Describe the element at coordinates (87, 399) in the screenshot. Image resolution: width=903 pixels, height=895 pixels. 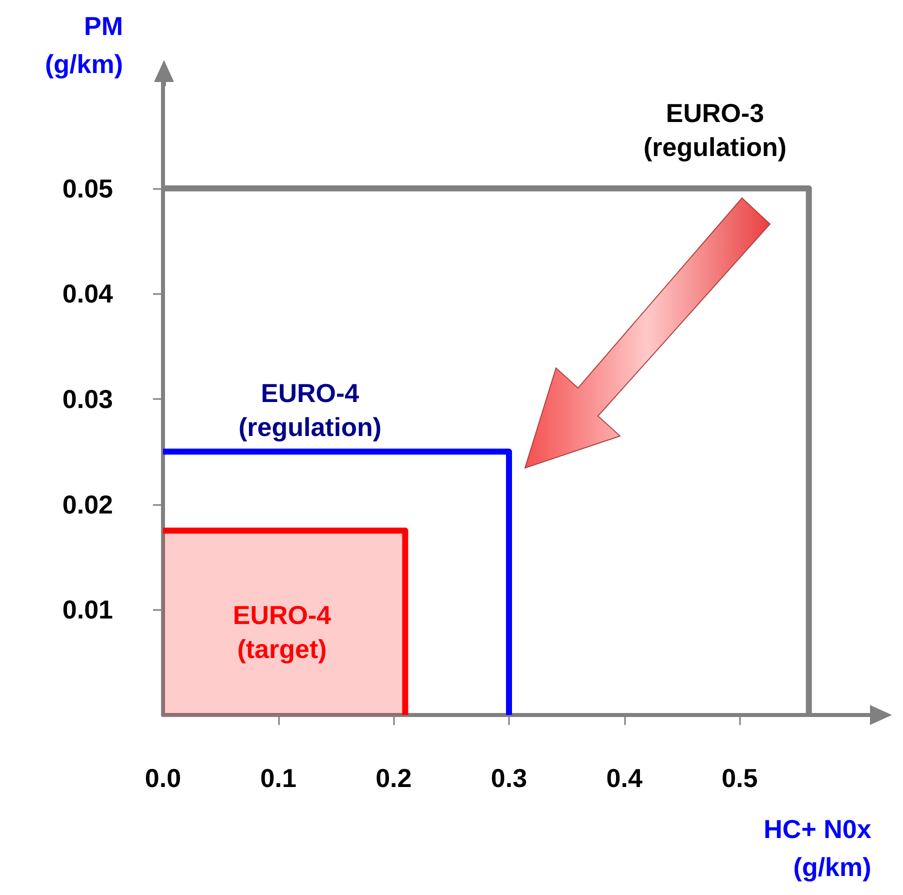
I see `y-tick-label: 0.03` at that location.